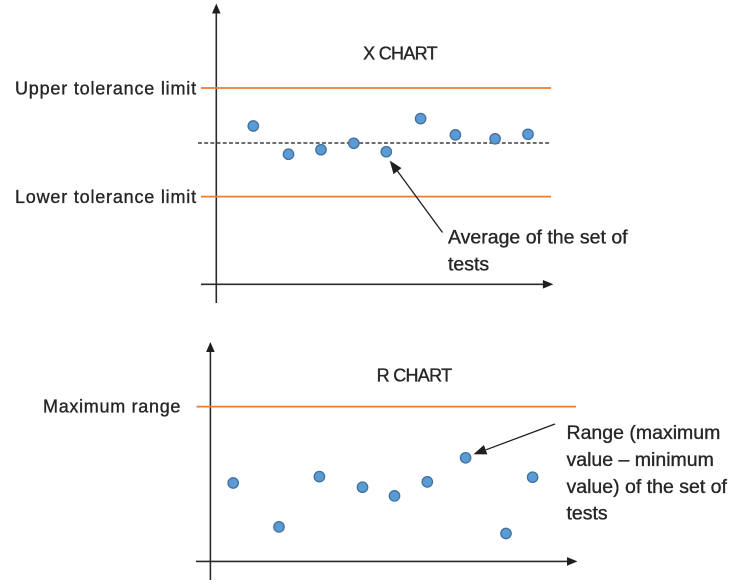 Image resolution: width=741 pixels, height=588 pixels. I want to click on svg-text: Range (maximum, so click(644, 433).